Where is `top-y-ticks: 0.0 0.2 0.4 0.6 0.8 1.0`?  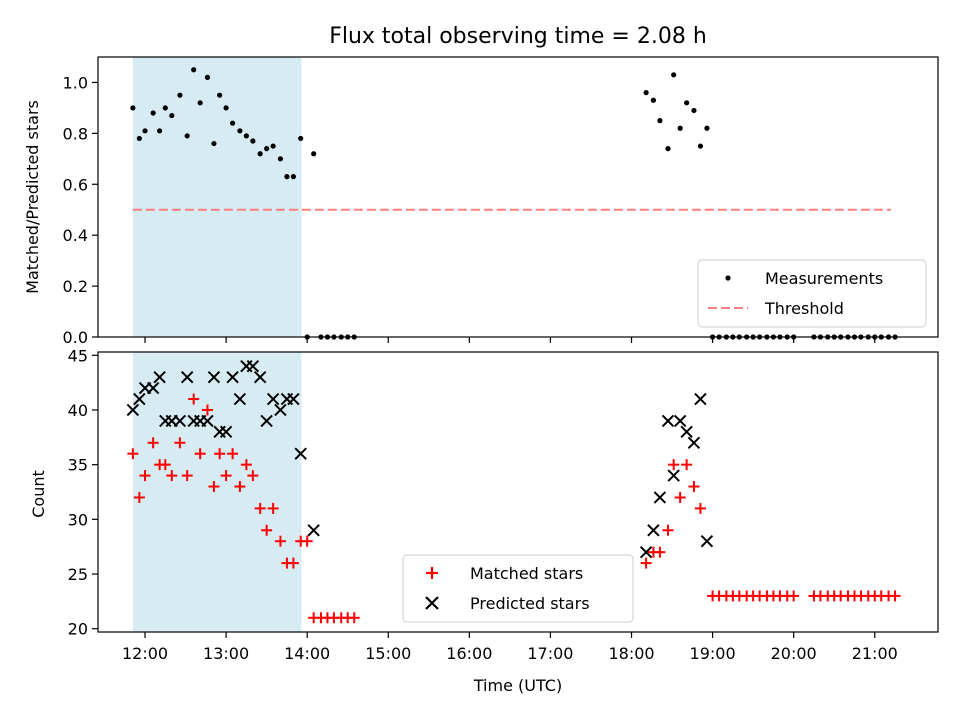 top-y-ticks: 0.0 0.2 0.4 0.6 0.8 1.0 is located at coordinates (80, 210).